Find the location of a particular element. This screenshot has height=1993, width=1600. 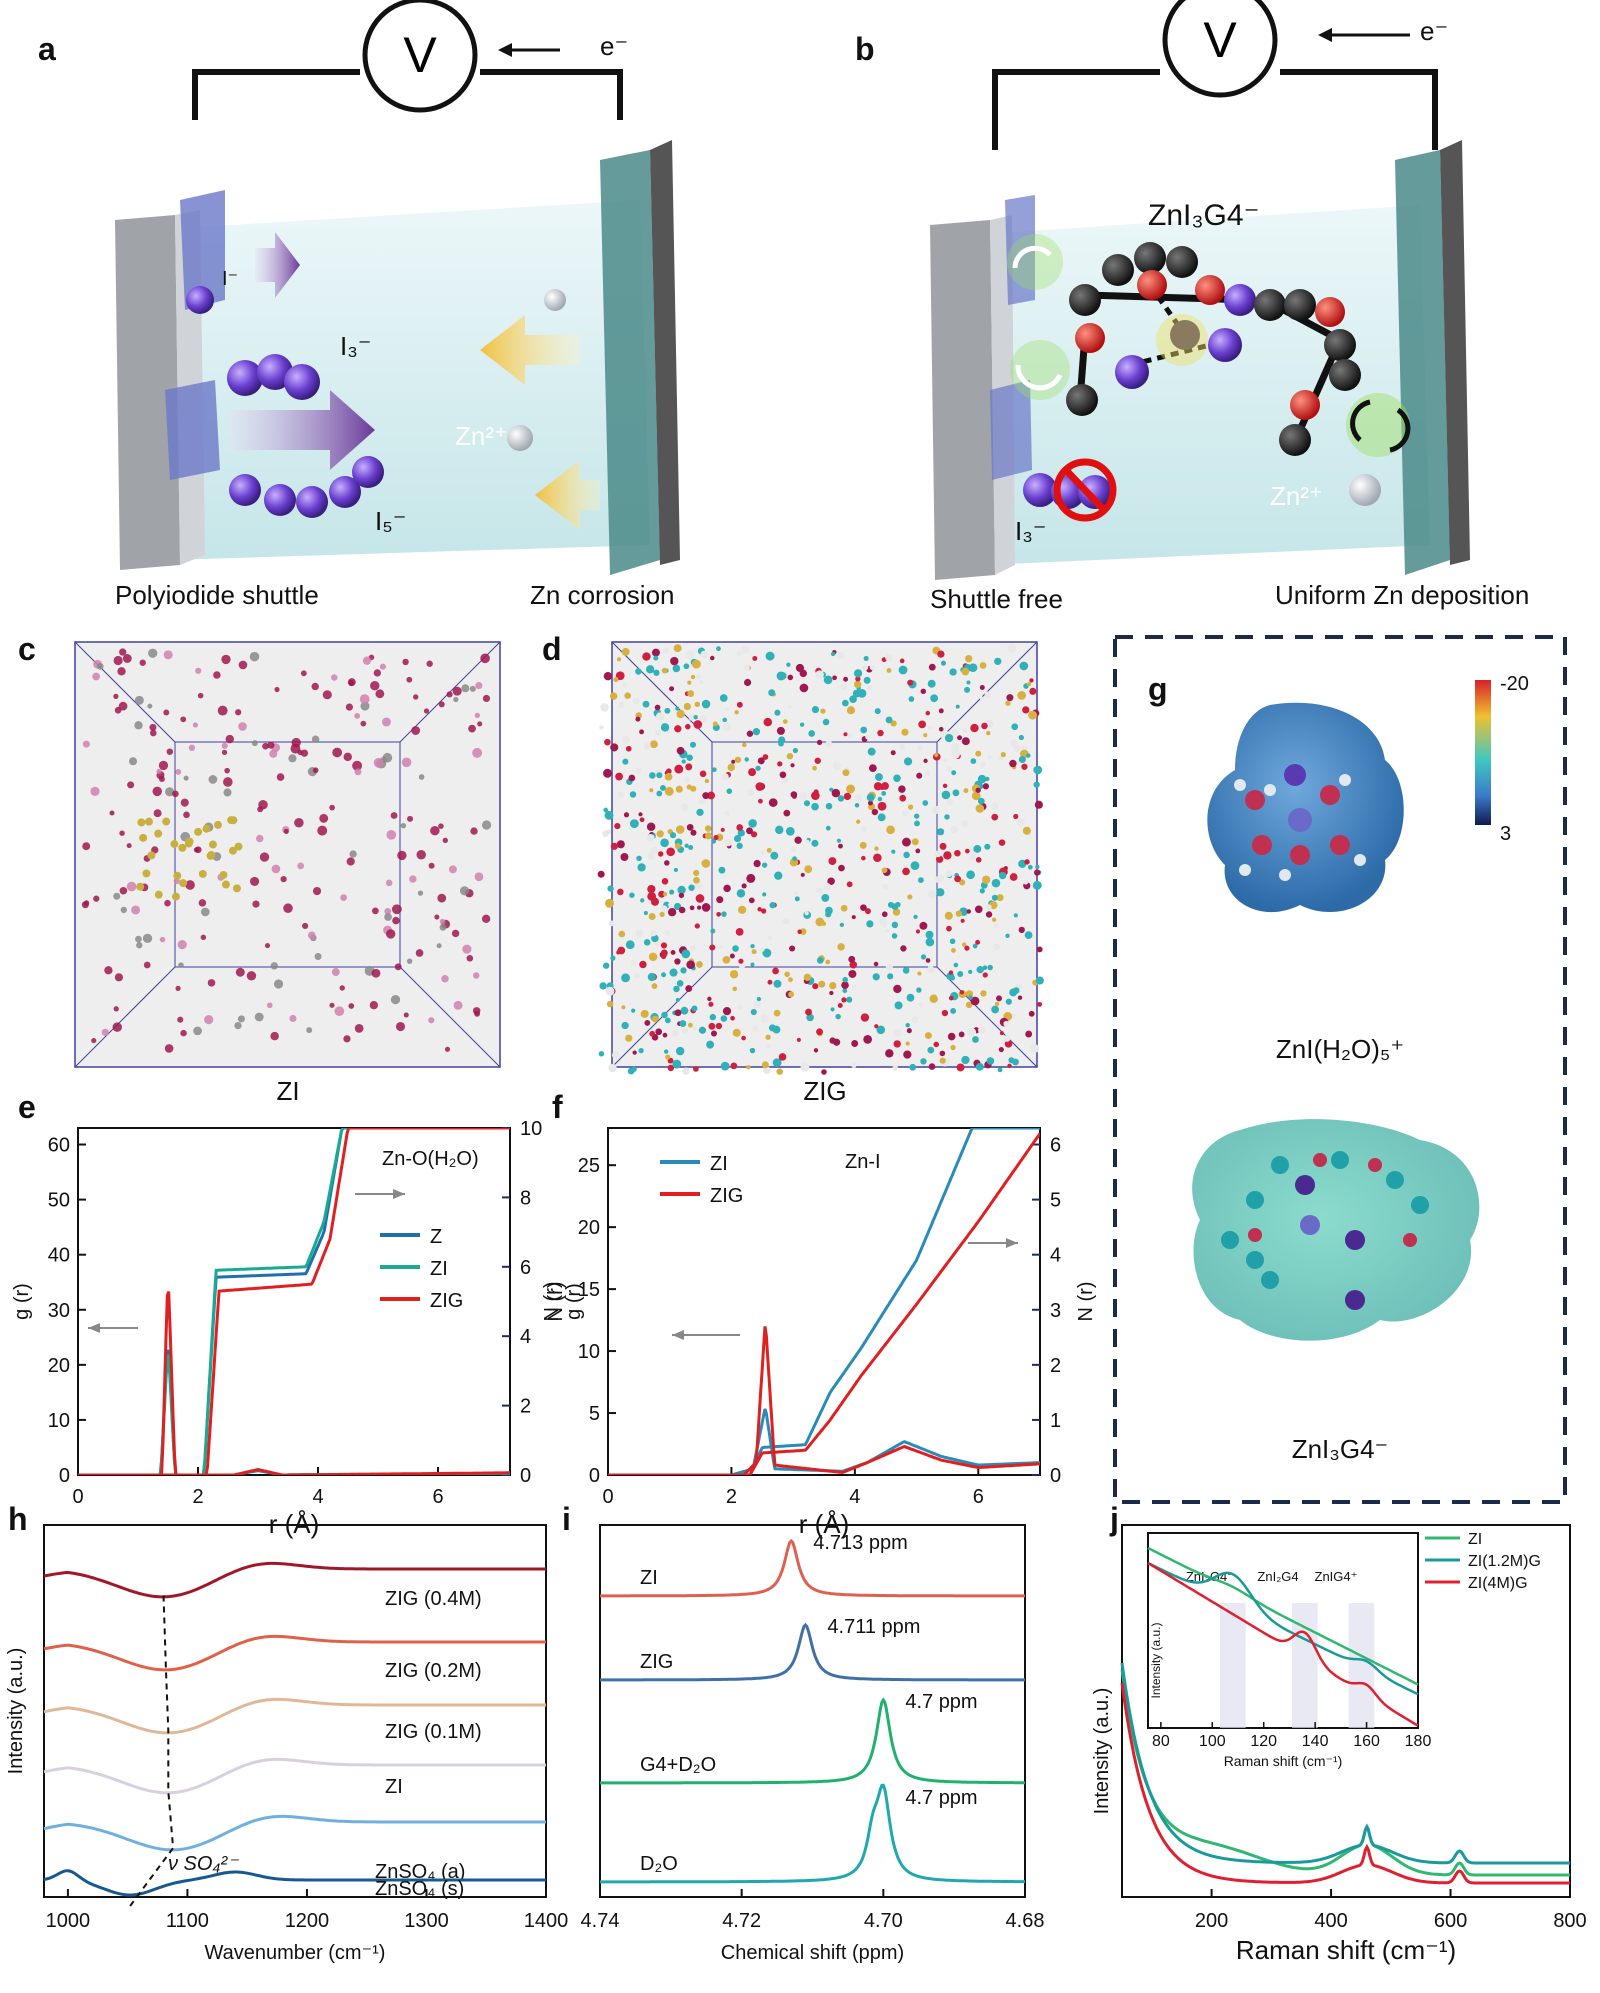

ftir-spectrum-line is located at coordinates (294, 1776).